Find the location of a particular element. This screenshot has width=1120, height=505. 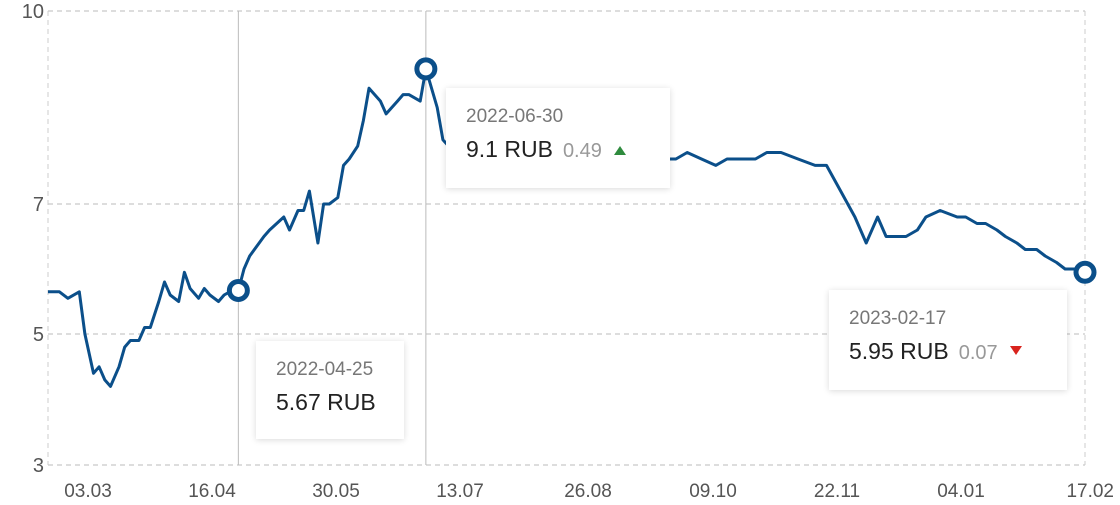

tooltip-2023-02-17: 2023-02-17 5.95 RUB 0.07 is located at coordinates (948, 340).